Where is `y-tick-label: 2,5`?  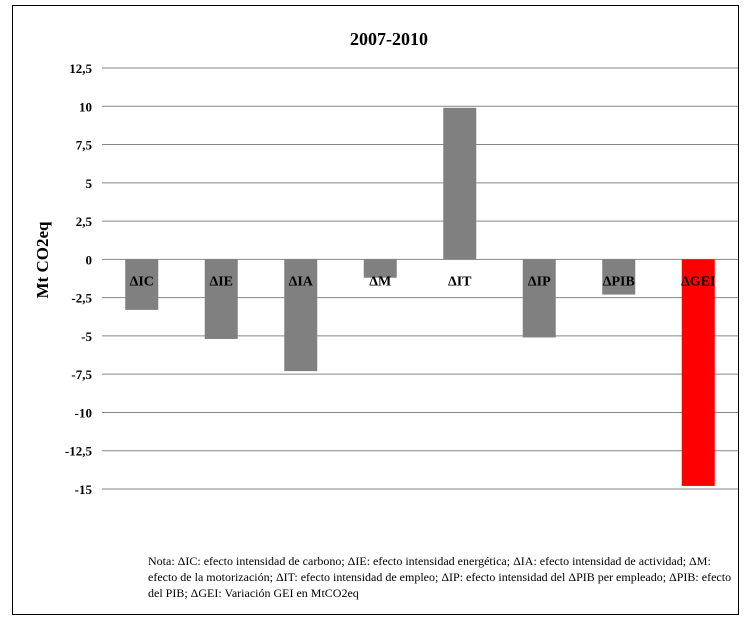 y-tick-label: 2,5 is located at coordinates (84, 221).